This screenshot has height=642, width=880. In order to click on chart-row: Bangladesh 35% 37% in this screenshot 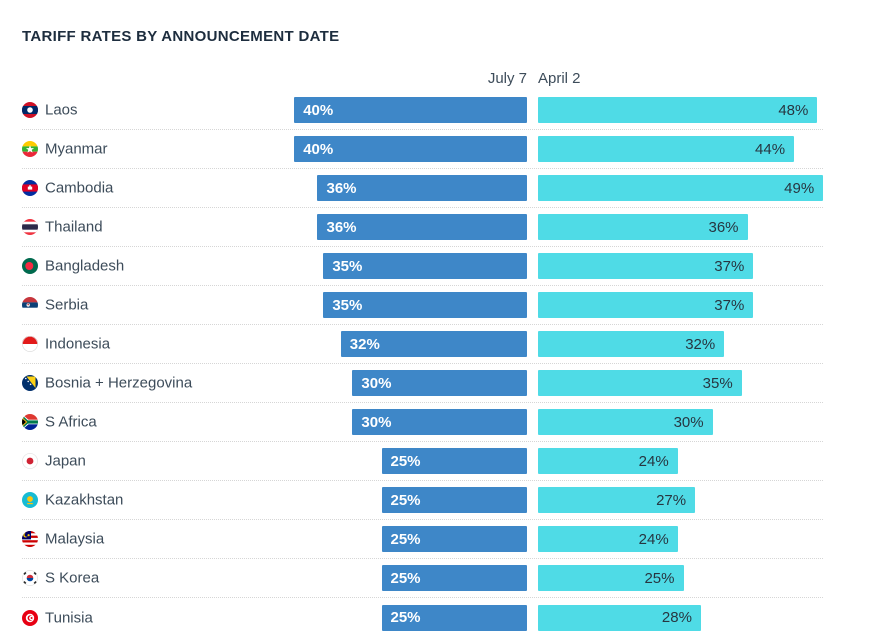, I will do `click(422, 266)`.